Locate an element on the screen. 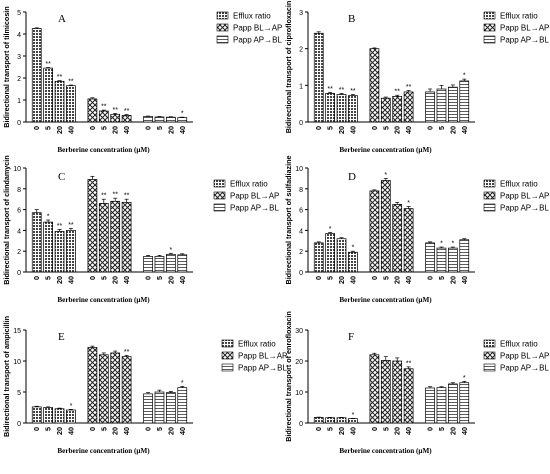 The image size is (550, 474). y-tick-label: 3 is located at coordinates (301, 13).